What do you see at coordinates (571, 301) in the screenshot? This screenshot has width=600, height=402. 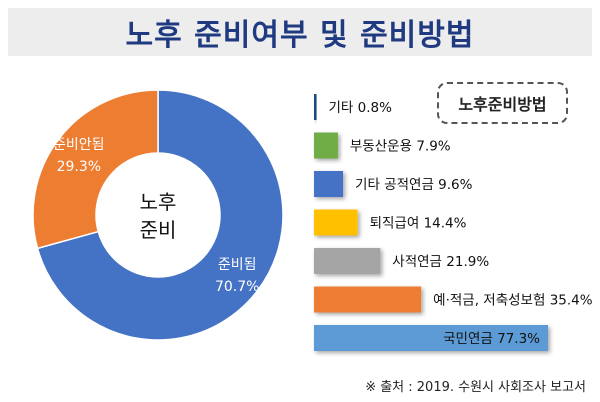 I see `bar-value-label: 35.4%` at bounding box center [571, 301].